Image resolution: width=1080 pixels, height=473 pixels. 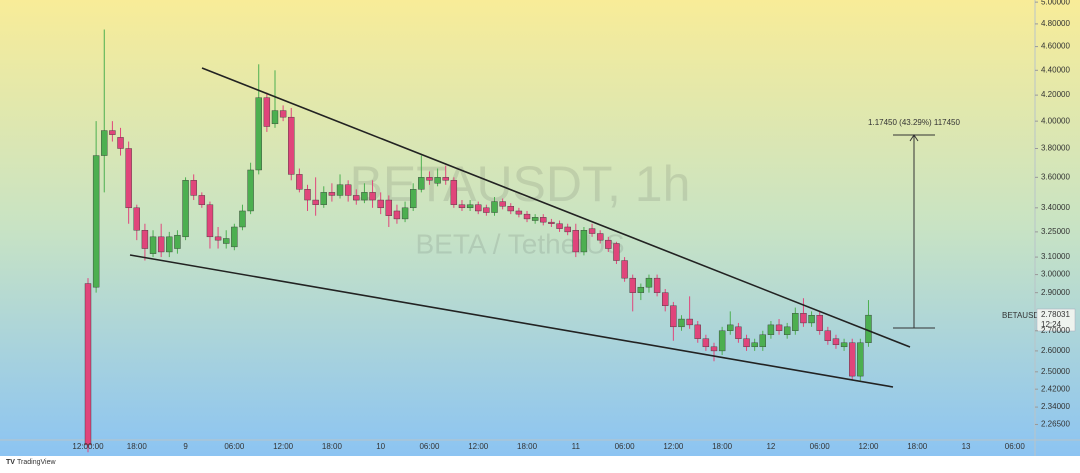 What do you see at coordinates (10, 462) in the screenshot?
I see `logo-icon: TV` at bounding box center [10, 462].